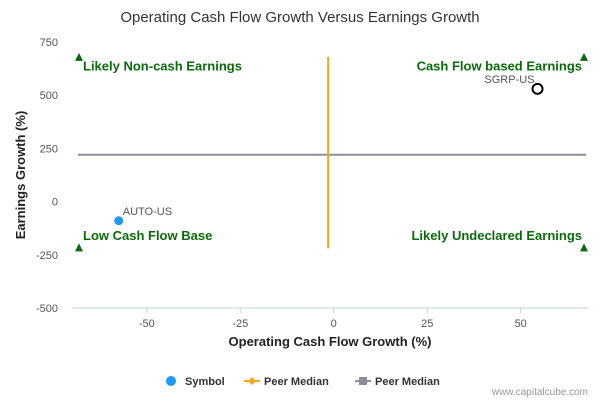 This screenshot has height=400, width=600. What do you see at coordinates (47, 256) in the screenshot?
I see `y-tick-label: -250` at bounding box center [47, 256].